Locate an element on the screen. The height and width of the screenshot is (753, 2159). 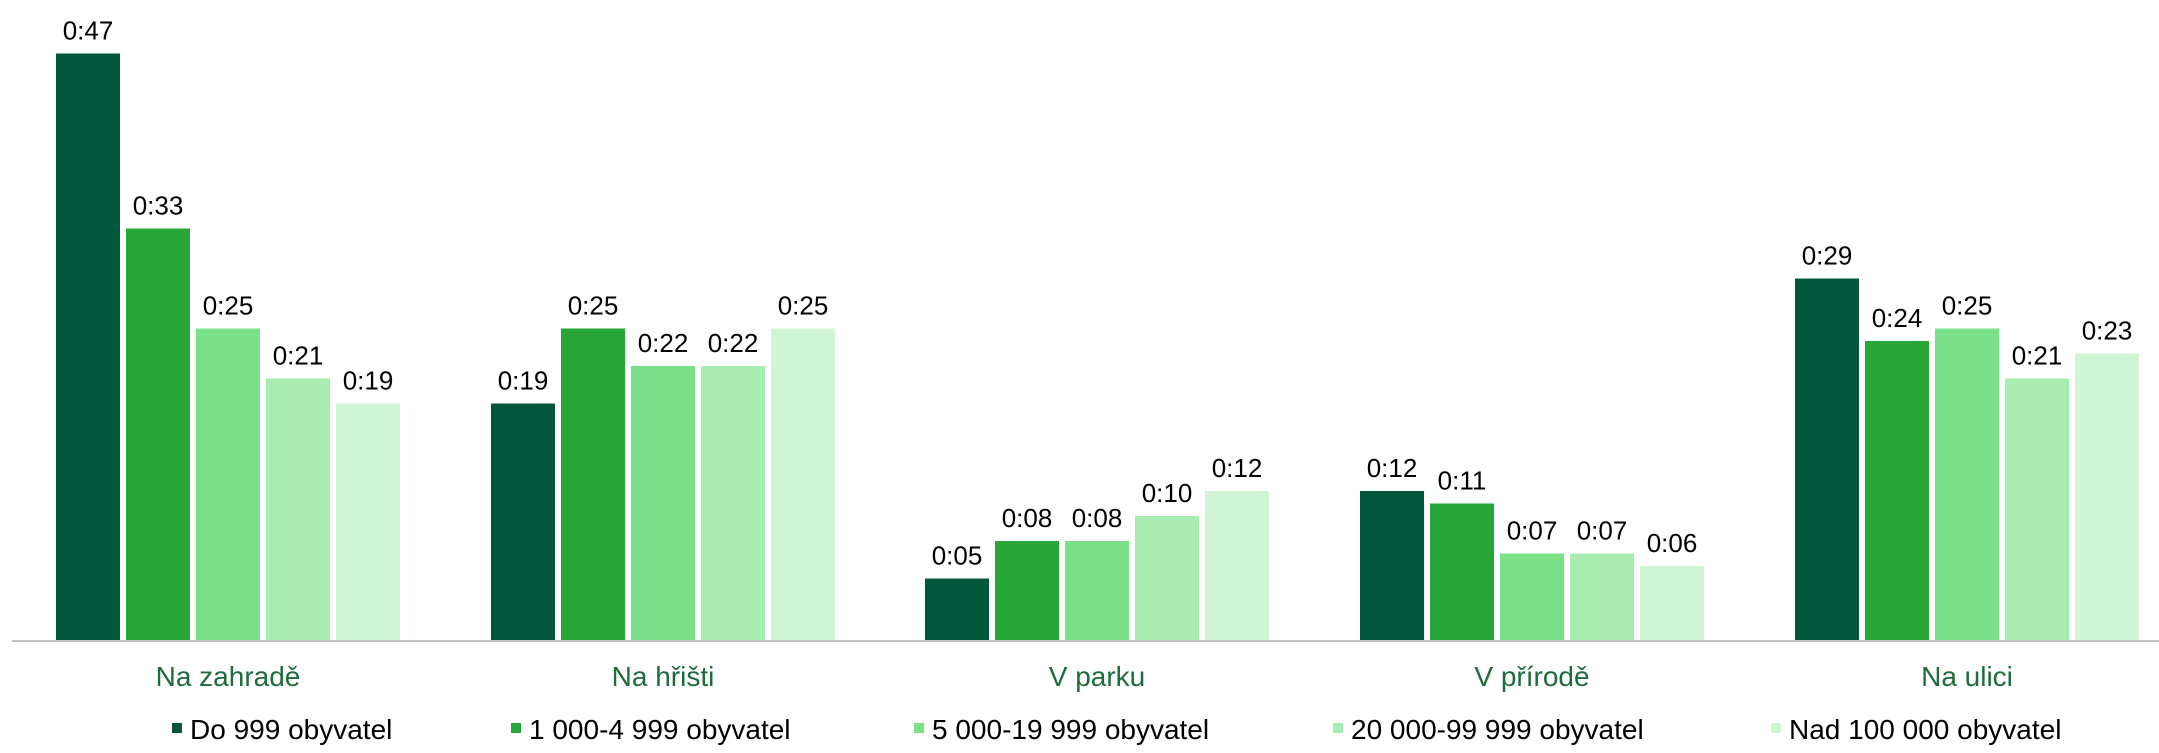
legend-entry: 1 000-4 999 obyvatel is located at coordinates (660, 729).